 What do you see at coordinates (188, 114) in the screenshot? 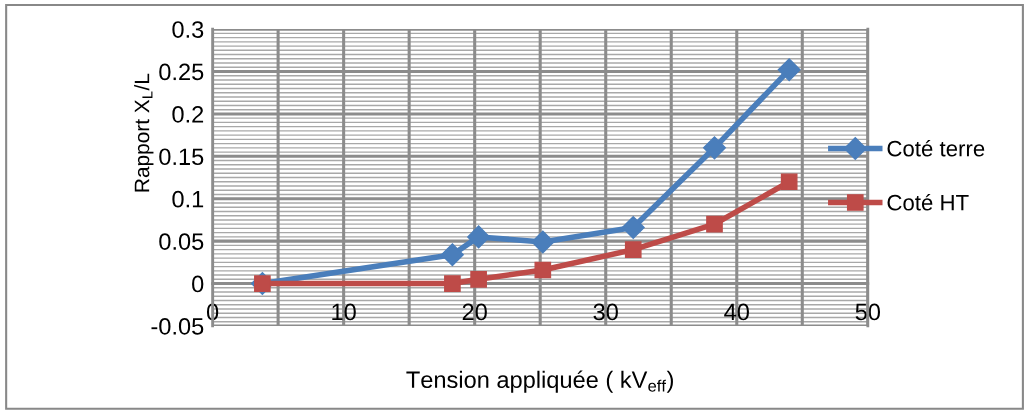
I see `y-tick-label: 0.2` at bounding box center [188, 114].